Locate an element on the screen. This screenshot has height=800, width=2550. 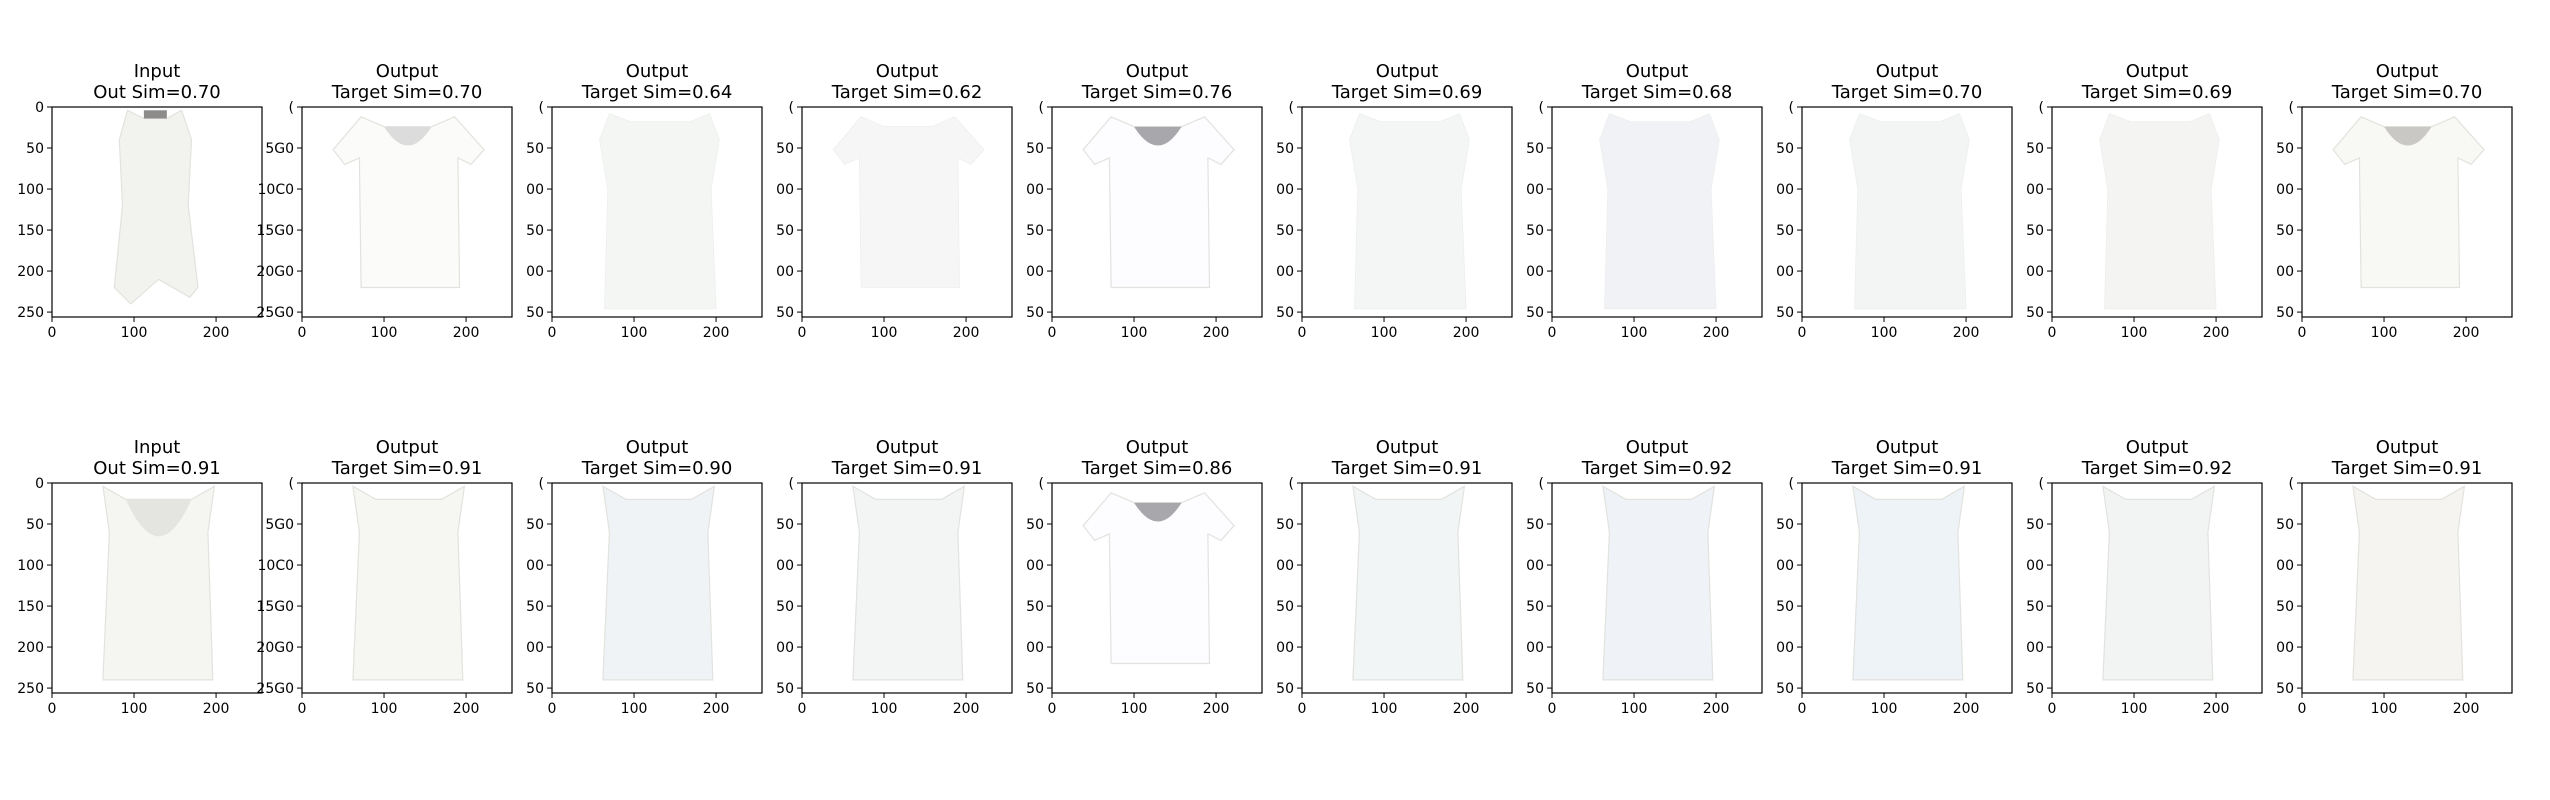
y-tick-label: 5G0 is located at coordinates (279, 525).